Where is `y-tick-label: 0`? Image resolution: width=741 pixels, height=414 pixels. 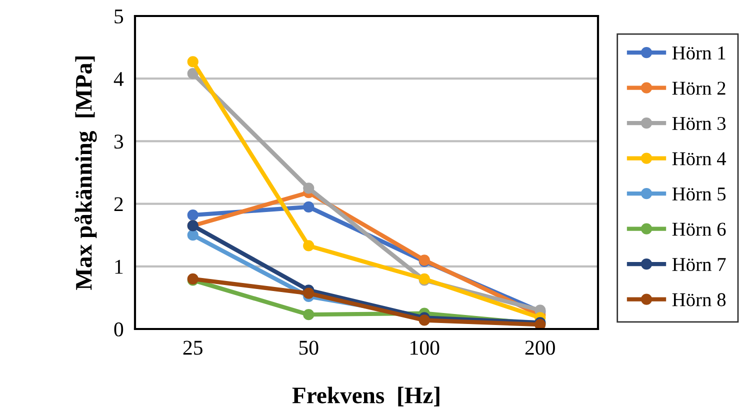 y-tick-label: 0 is located at coordinates (119, 329).